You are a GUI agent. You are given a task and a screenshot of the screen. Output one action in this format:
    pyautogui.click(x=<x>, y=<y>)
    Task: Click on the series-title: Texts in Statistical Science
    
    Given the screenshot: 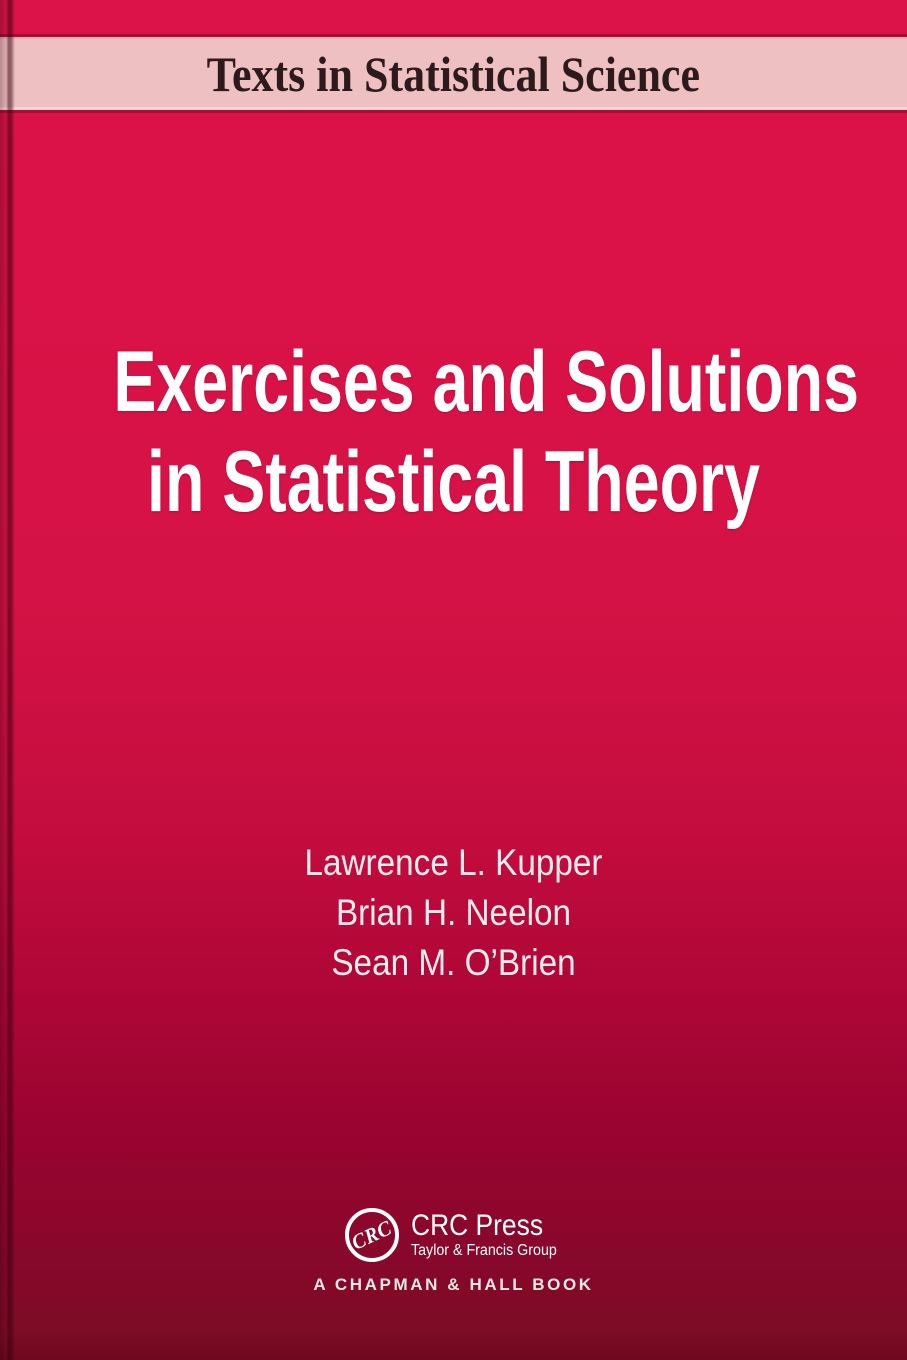 What is the action you would take?
    pyautogui.click(x=453, y=73)
    